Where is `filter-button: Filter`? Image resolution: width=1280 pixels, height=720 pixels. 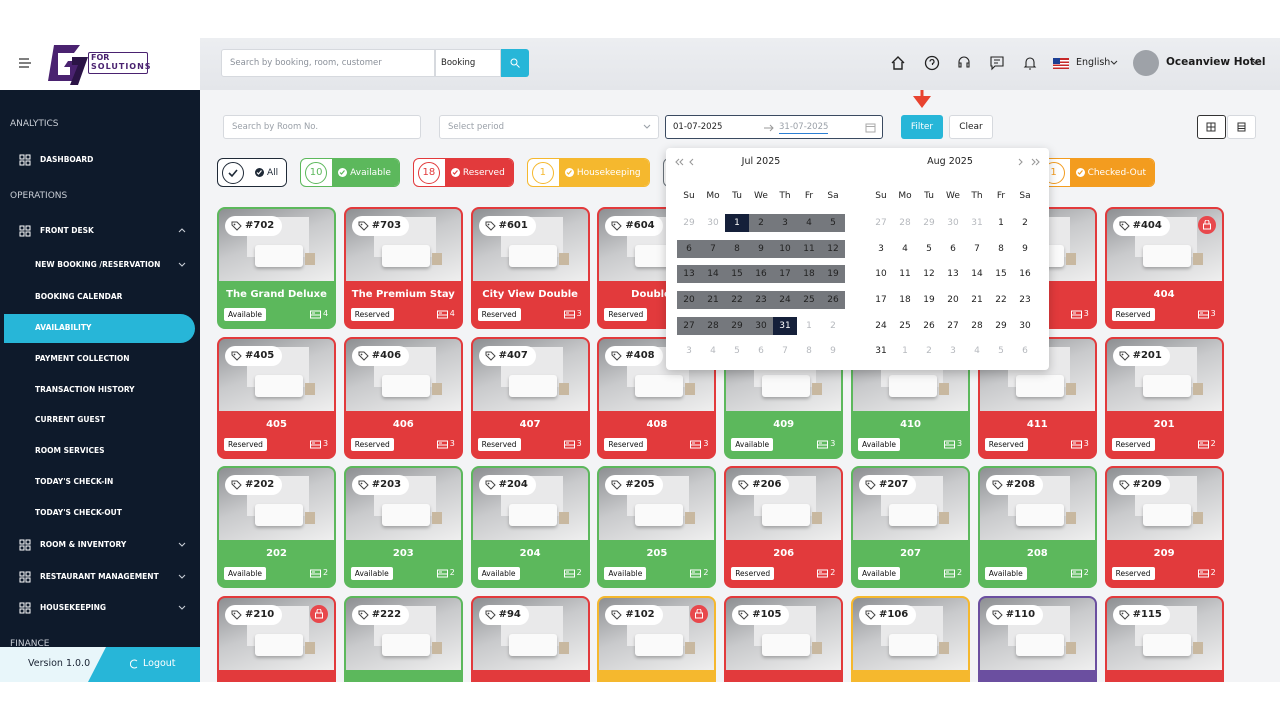
filter-button: Filter is located at coordinates (922, 127).